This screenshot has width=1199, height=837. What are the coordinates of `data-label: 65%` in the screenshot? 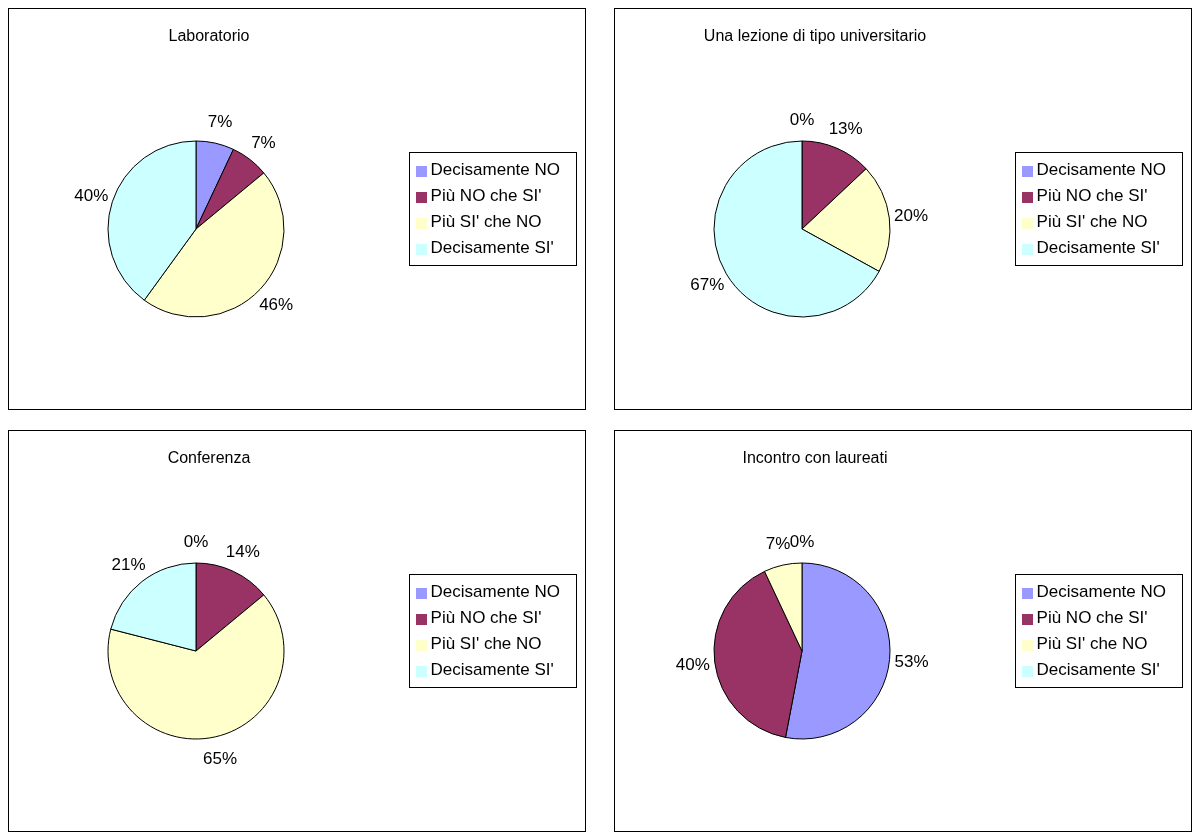 It's located at (220, 758).